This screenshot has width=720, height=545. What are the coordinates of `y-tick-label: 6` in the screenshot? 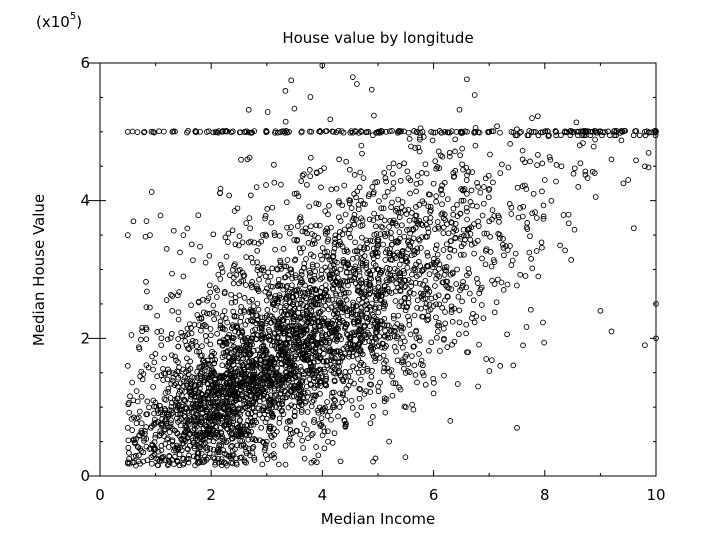 It's located at (85, 63).